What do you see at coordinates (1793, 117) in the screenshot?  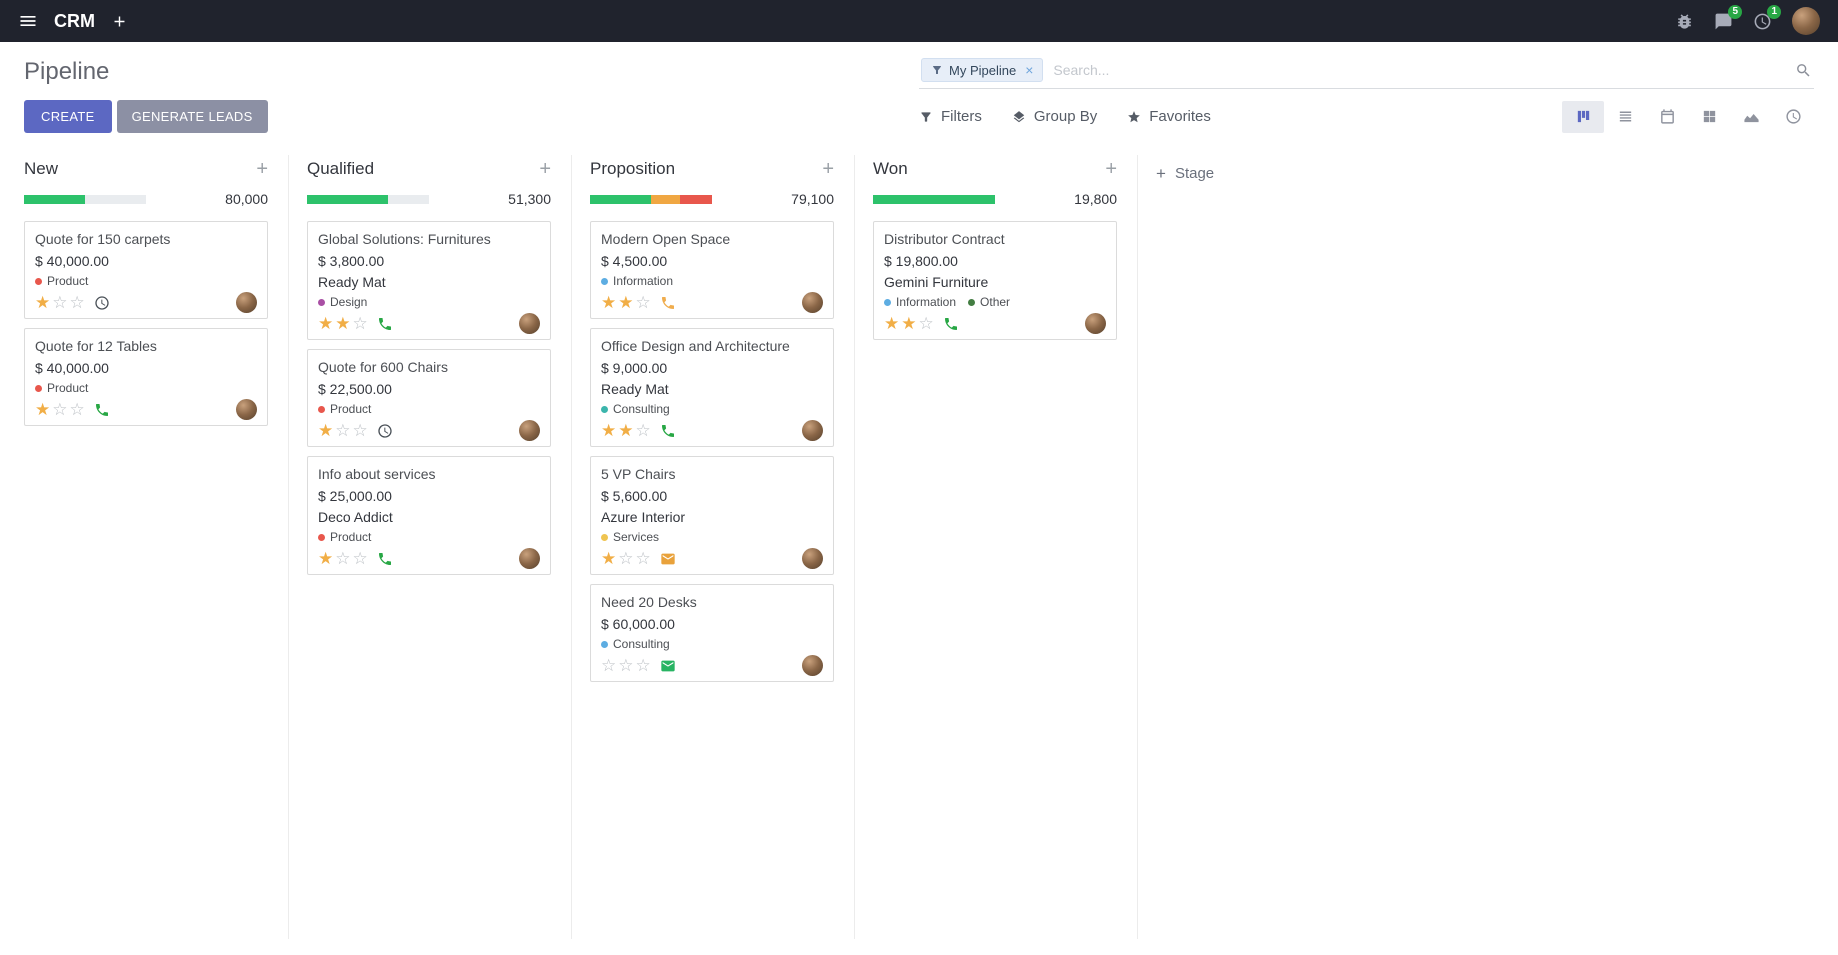 I see `view-activity-button` at bounding box center [1793, 117].